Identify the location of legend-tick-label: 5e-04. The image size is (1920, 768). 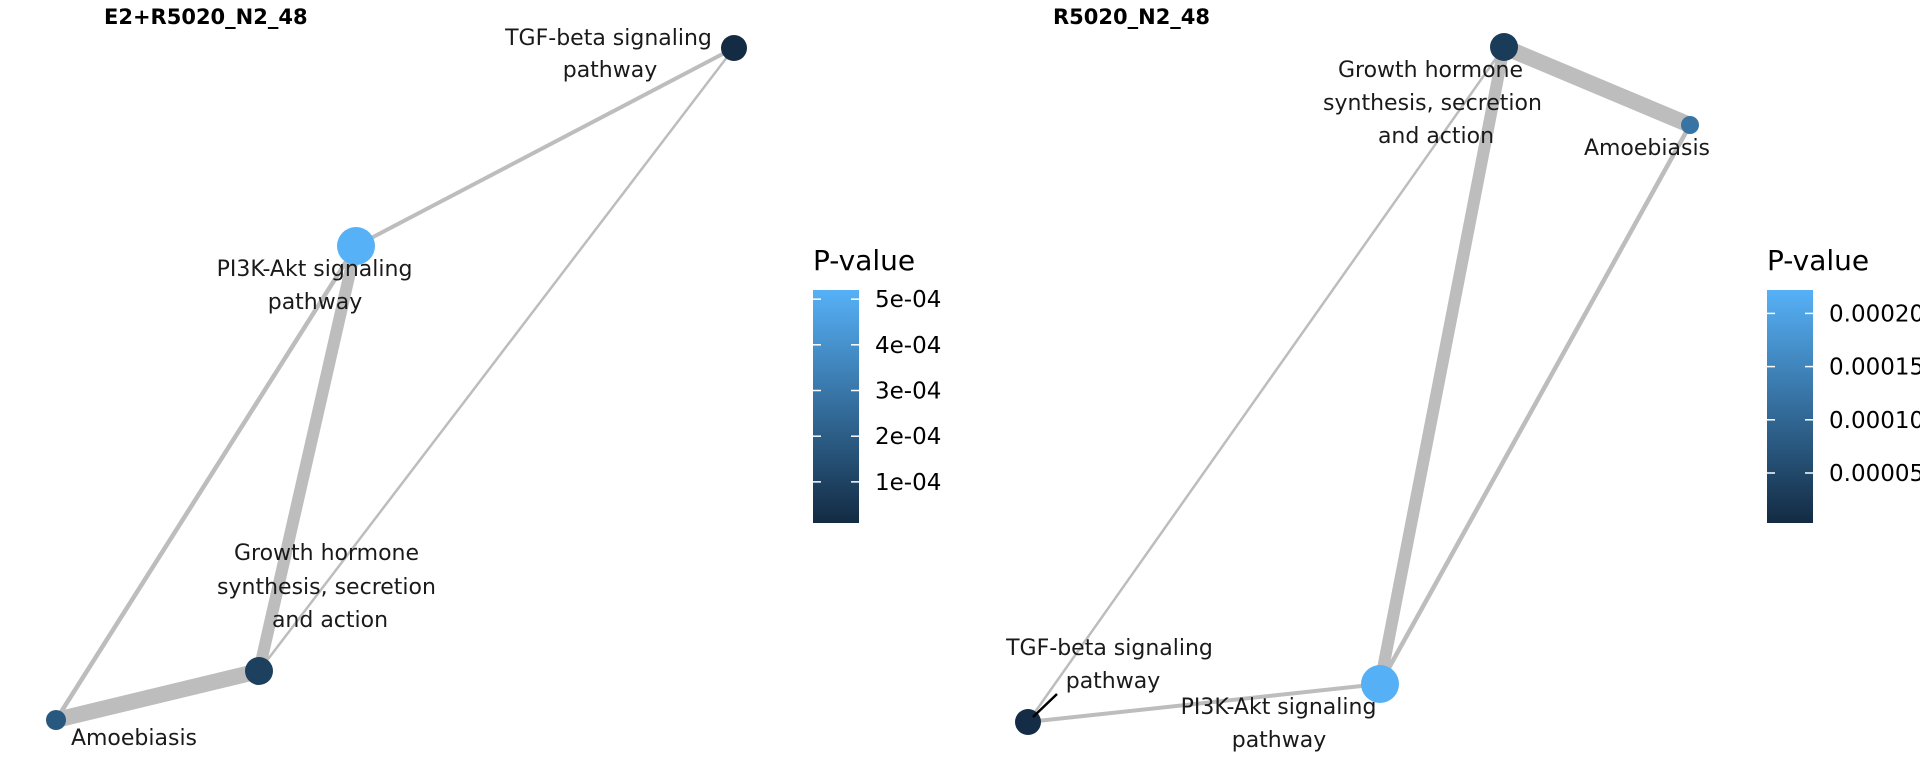
(908, 300).